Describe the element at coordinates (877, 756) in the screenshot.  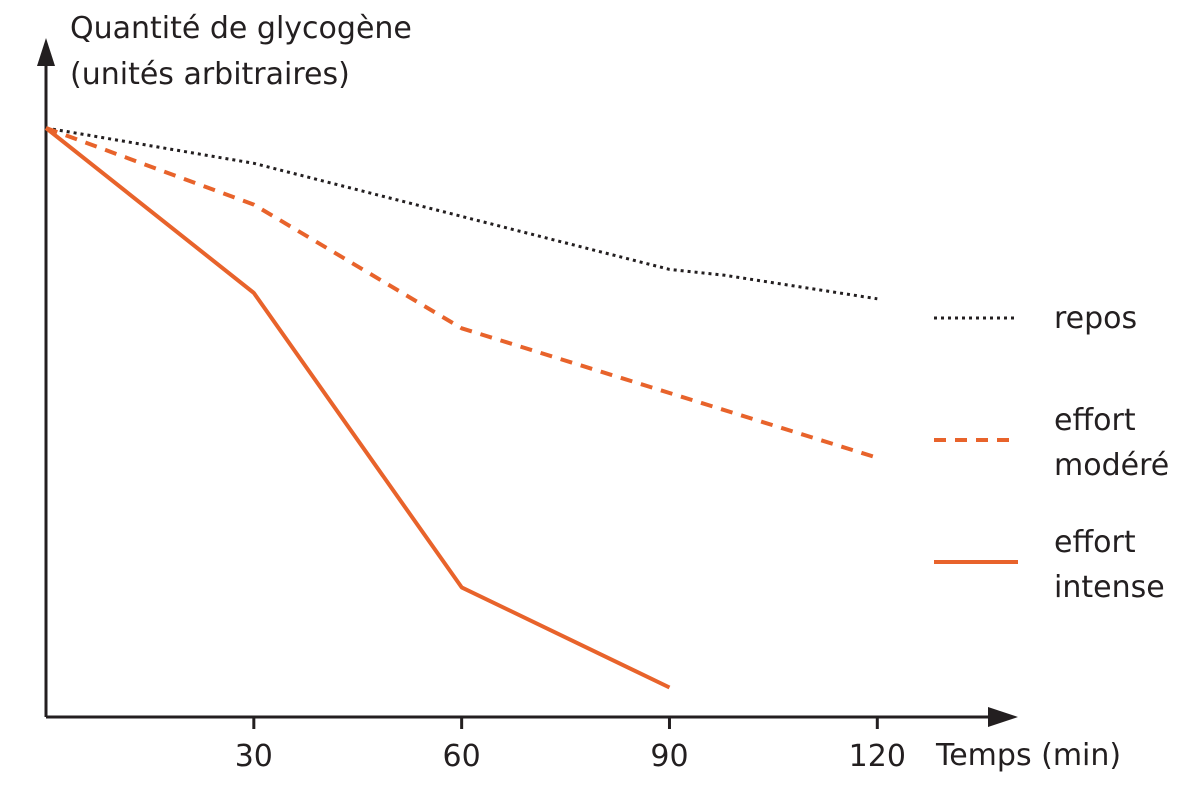
I see `x-tick-label-120: 120` at that location.